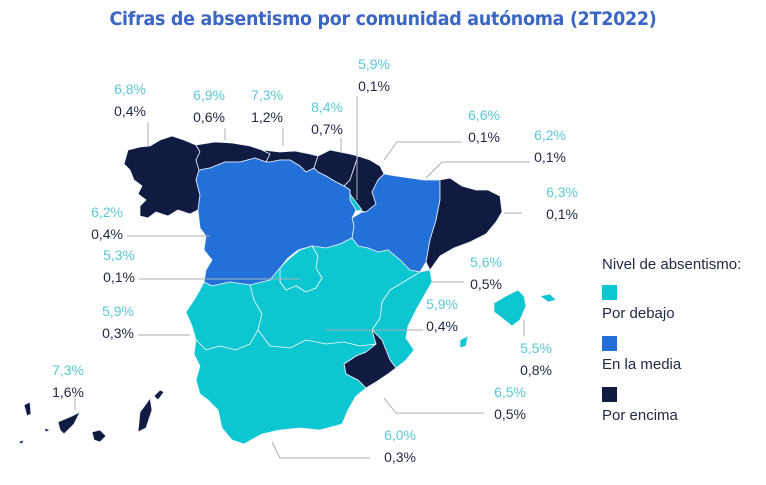 The image size is (766, 485). Describe the element at coordinates (253, 106) in the screenshot. I see `label-cantabria: 7,3% 1,2%` at that location.